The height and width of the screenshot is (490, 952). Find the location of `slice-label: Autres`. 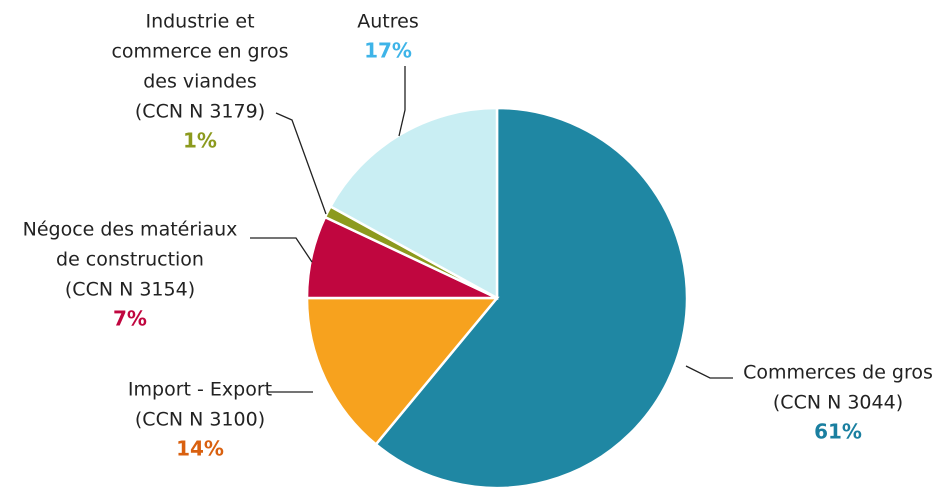

slice-label: Autres is located at coordinates (387, 22).